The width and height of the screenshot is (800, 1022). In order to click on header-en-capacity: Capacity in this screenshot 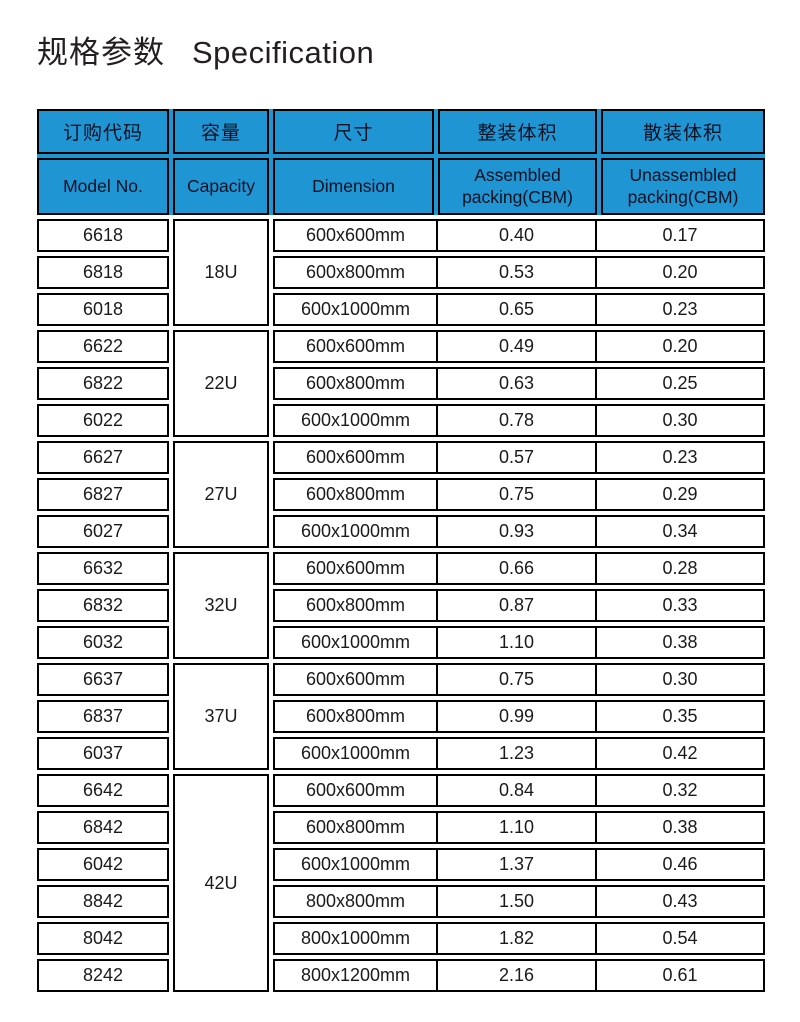, I will do `click(221, 186)`.